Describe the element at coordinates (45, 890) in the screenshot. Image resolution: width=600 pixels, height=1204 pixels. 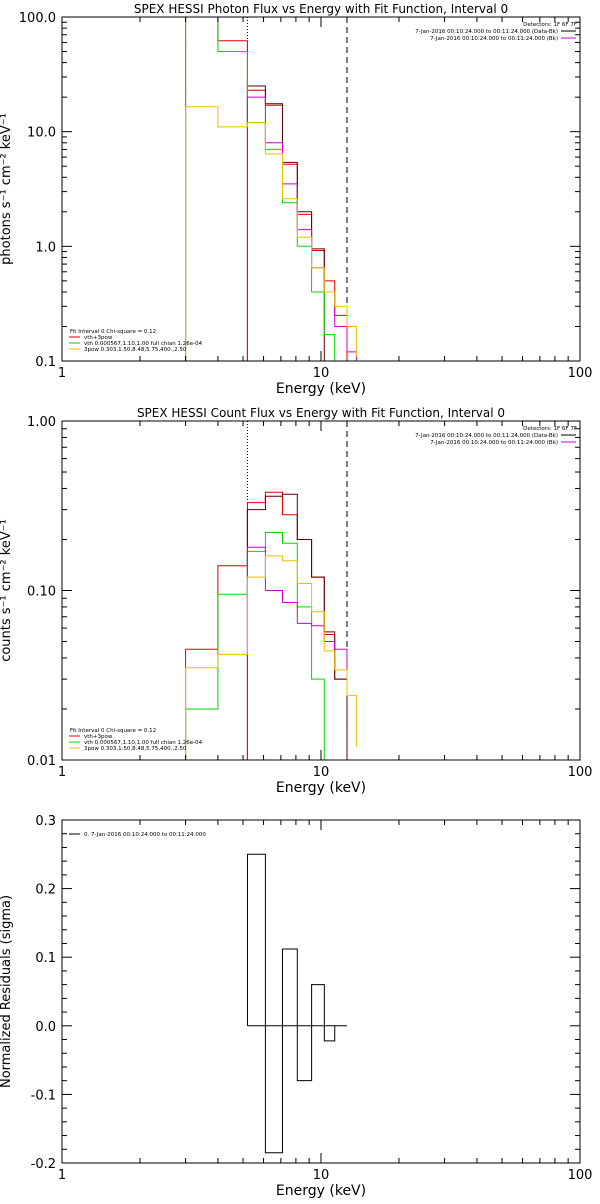
I see `y-tick-label: 0.2` at that location.